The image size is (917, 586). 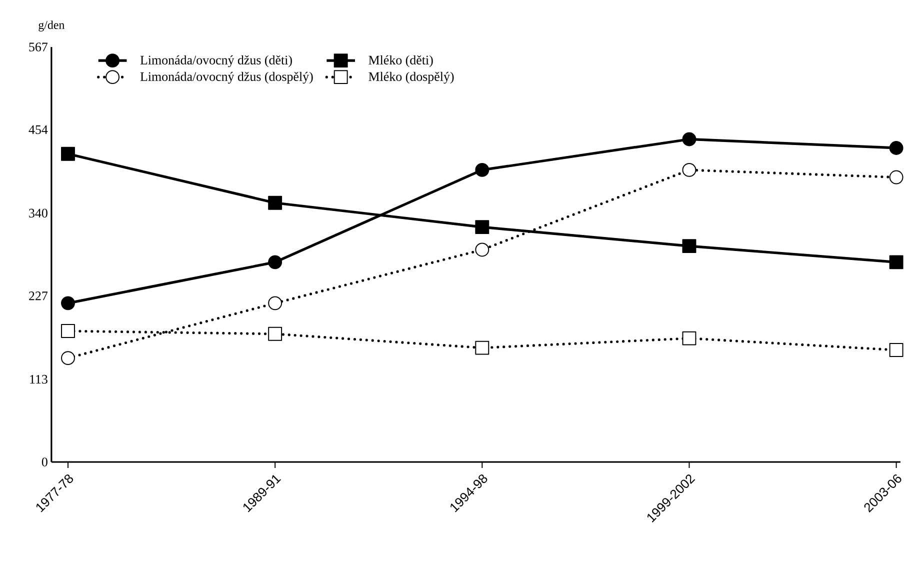 What do you see at coordinates (38, 129) in the screenshot?
I see `y-tick-label: 454` at bounding box center [38, 129].